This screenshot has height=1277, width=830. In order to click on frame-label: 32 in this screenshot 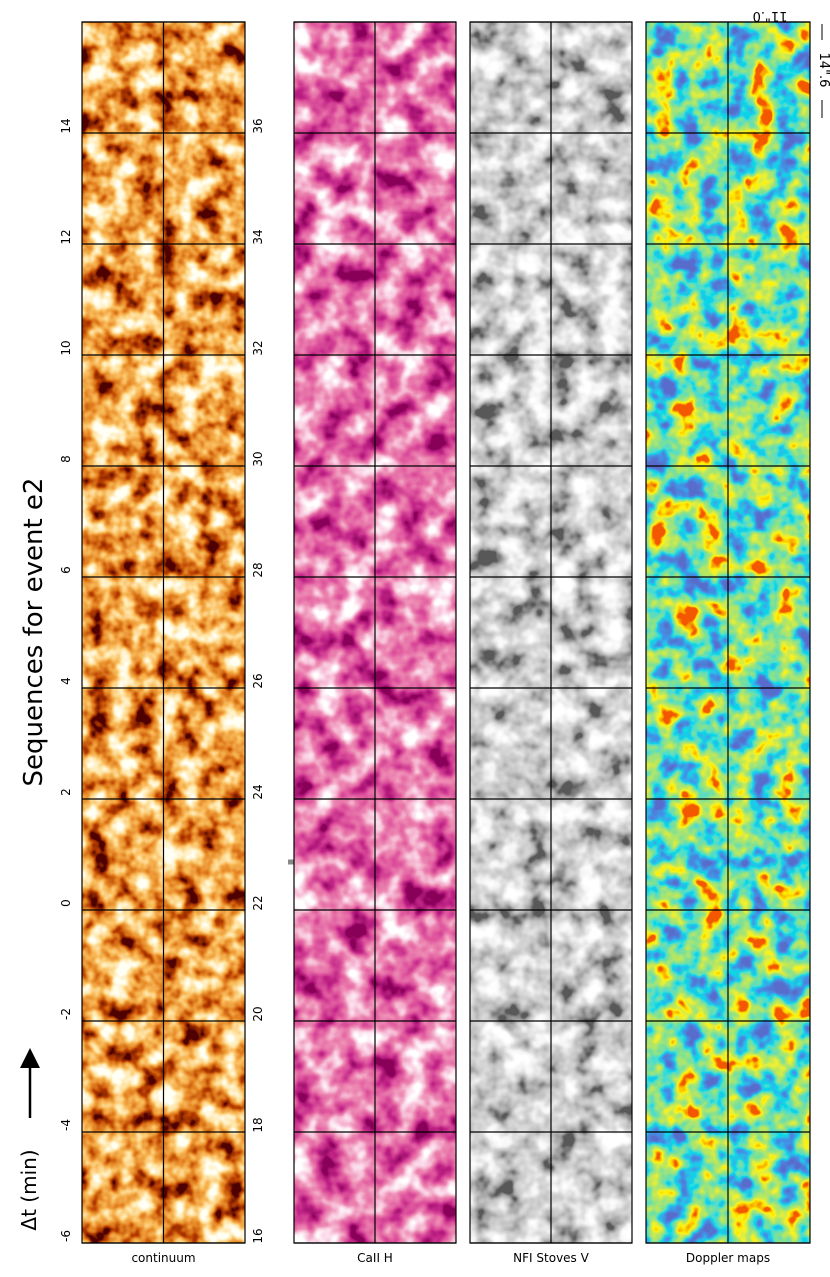, I will do `click(258, 347)`.